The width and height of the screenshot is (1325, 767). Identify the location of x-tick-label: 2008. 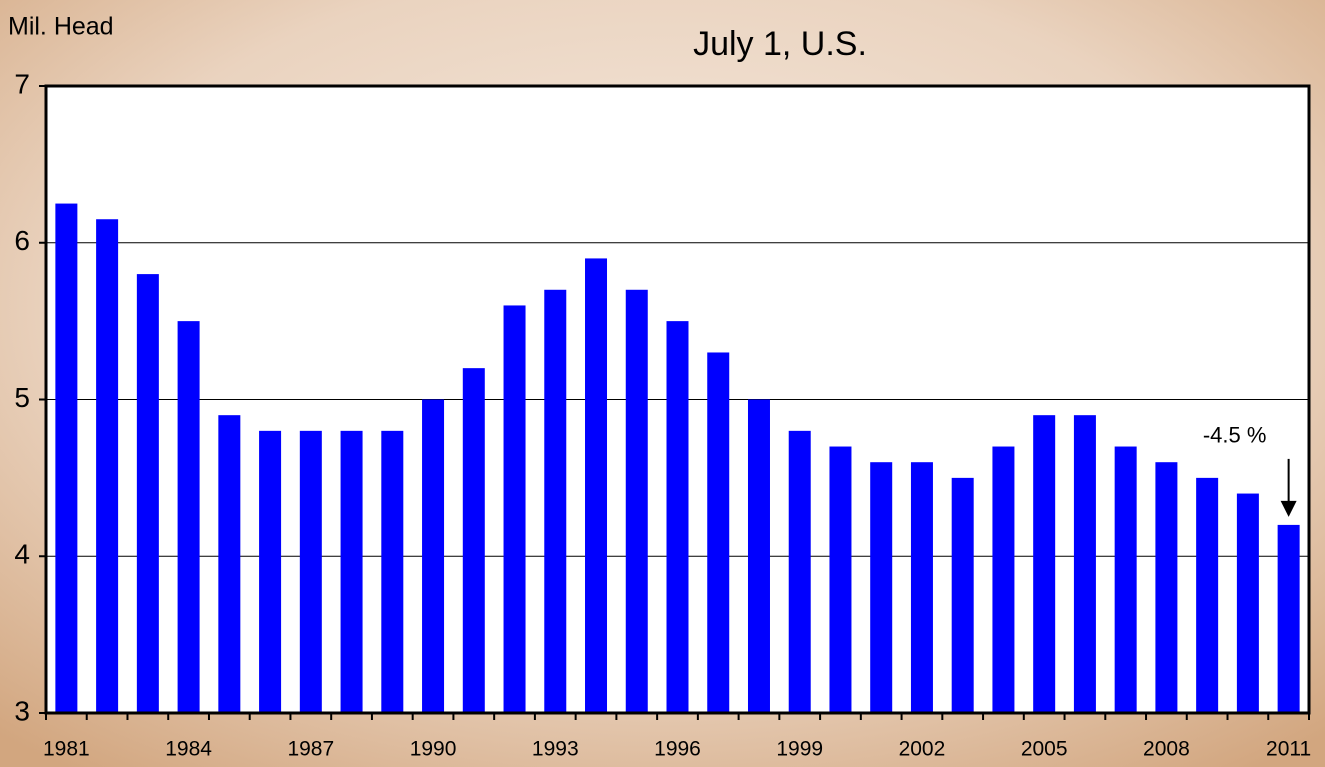
(1166, 749).